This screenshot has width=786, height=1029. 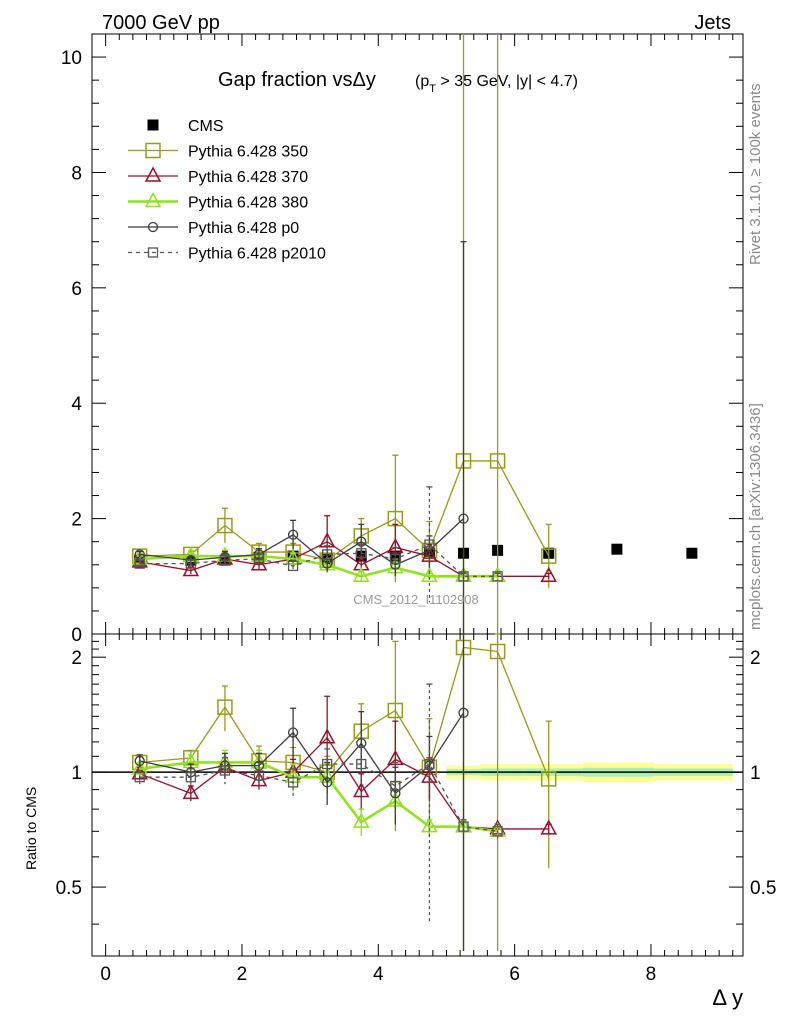 What do you see at coordinates (651, 974) in the screenshot?
I see `x-tick-label: 8` at bounding box center [651, 974].